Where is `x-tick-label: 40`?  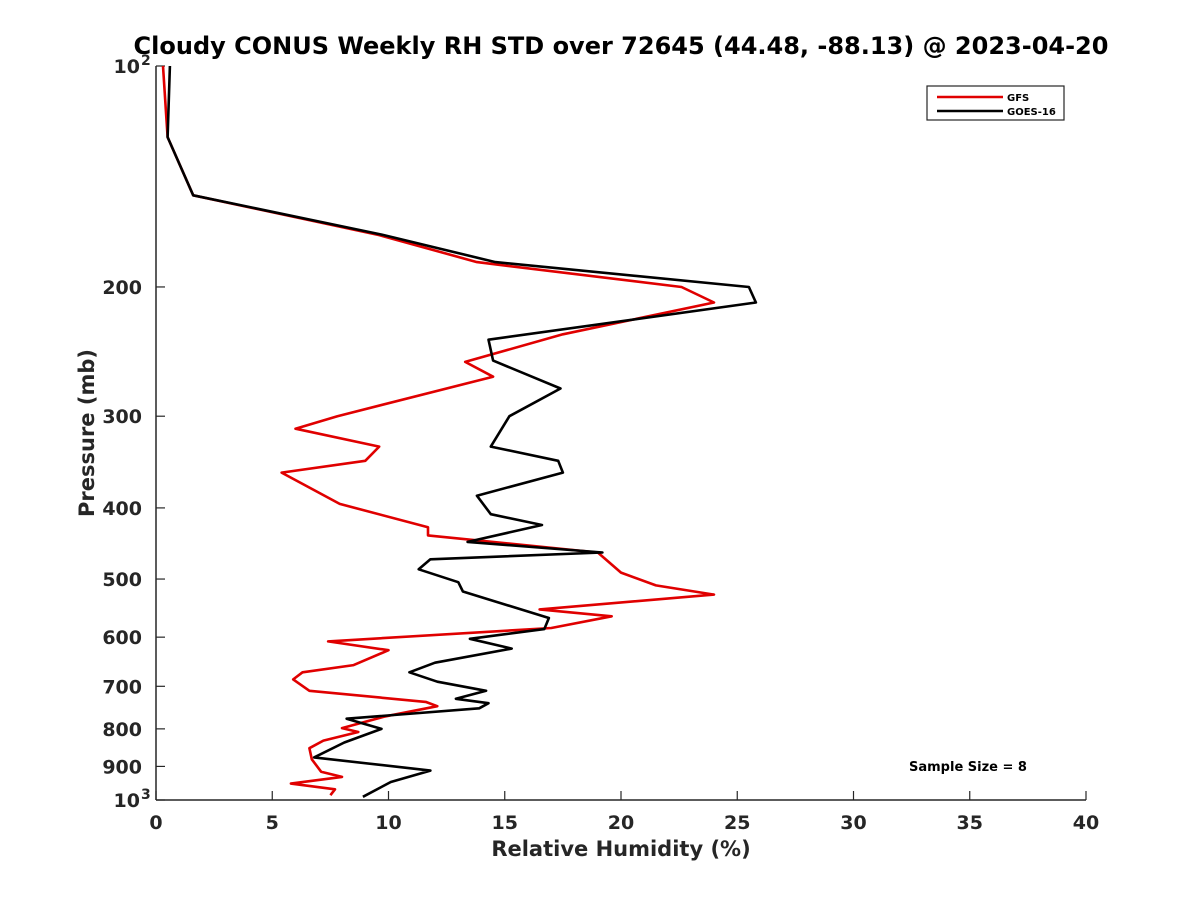 x-tick-label: 40 is located at coordinates (1086, 823).